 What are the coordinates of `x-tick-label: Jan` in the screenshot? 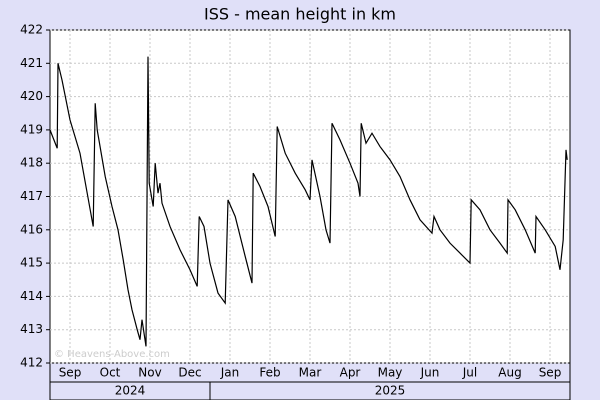 It's located at (230, 373).